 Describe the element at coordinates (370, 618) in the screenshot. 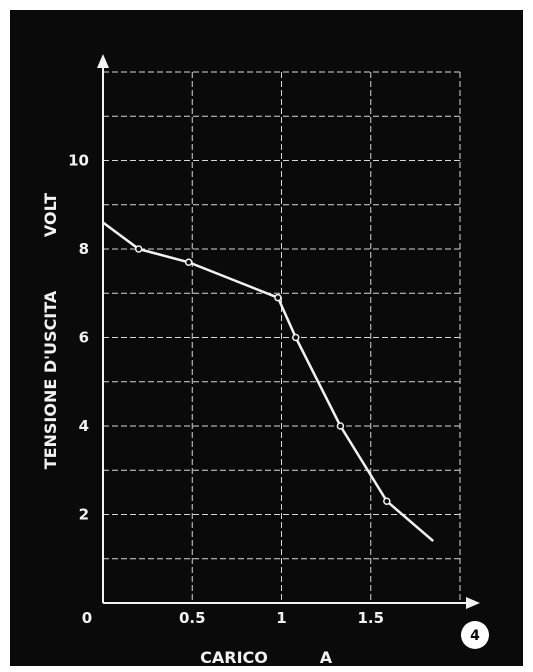

I see `x-tick-label: 1.5` at that location.